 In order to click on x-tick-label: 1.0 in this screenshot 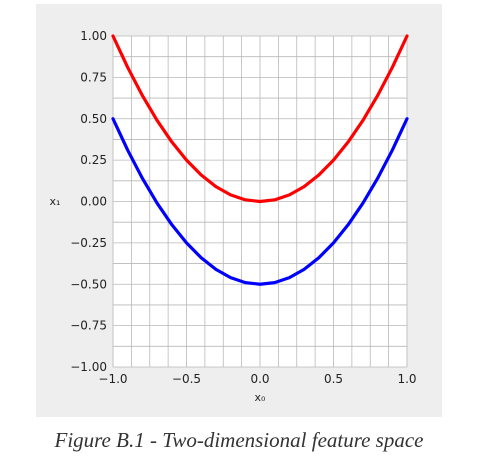, I will do `click(406, 379)`.